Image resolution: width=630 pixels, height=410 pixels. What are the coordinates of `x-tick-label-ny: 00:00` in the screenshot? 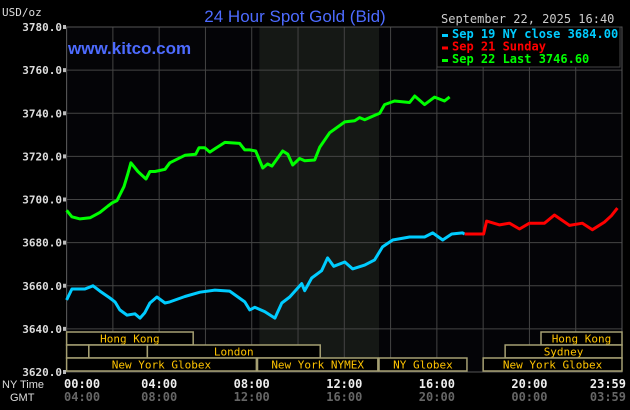 It's located at (82, 384).